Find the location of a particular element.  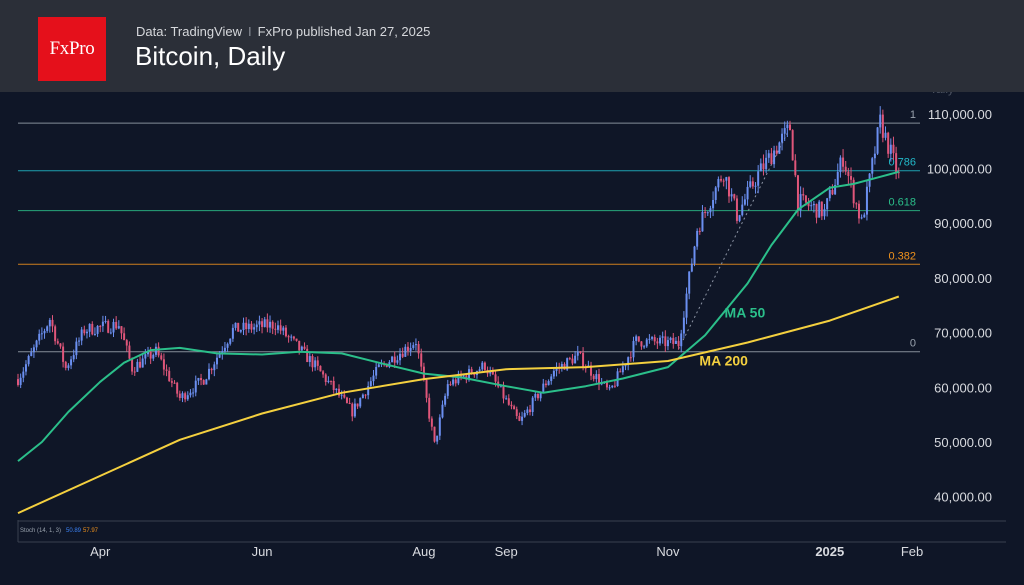

stoch-label: Stoch (14, 1, 3) is located at coordinates (40, 531).